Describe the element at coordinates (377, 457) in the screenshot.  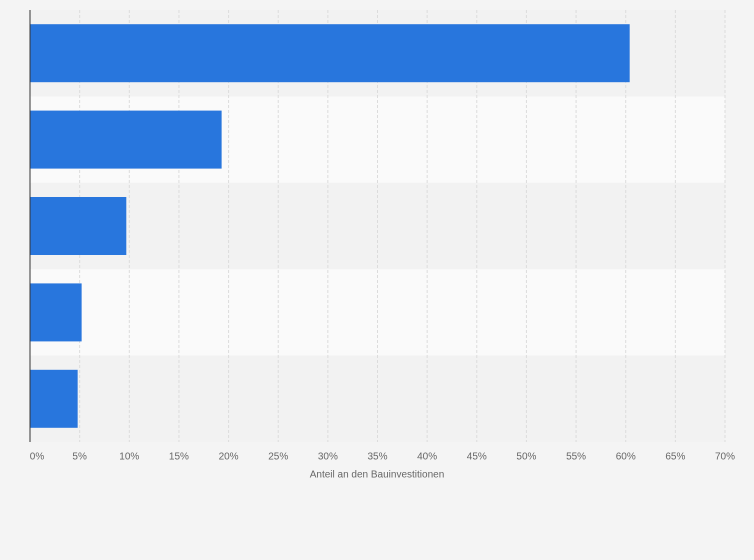
I see `x-tick-label: 35%` at that location.